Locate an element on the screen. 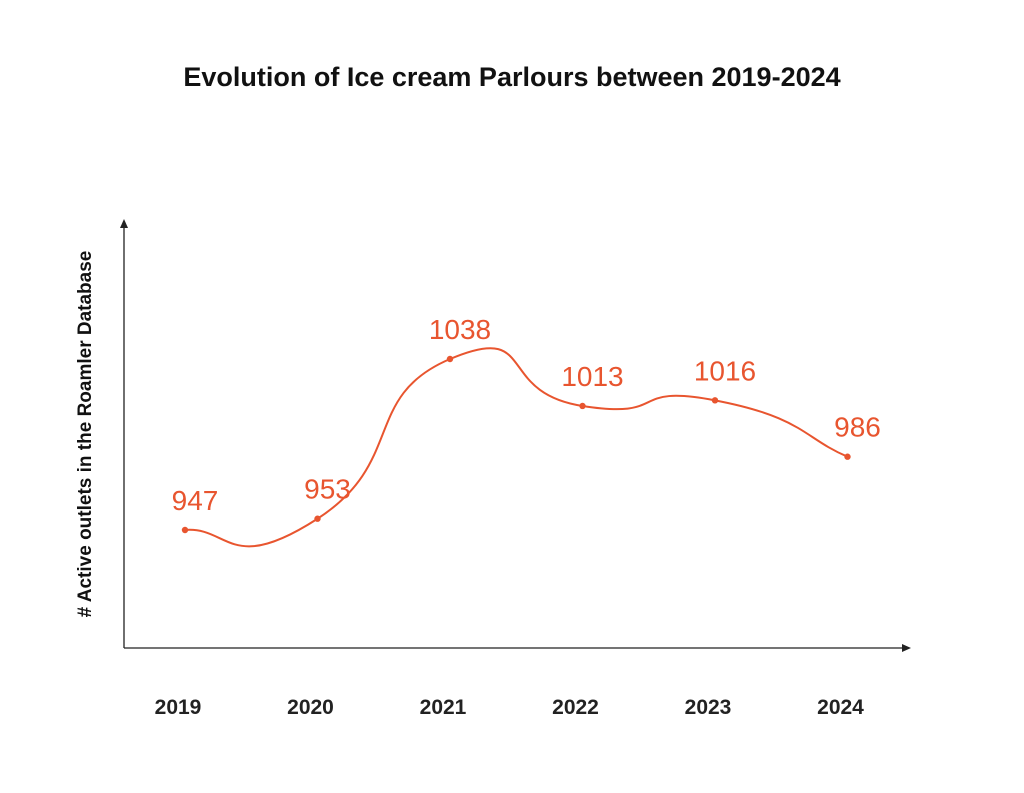  x-tick-label-2022: 2022 is located at coordinates (575, 707).